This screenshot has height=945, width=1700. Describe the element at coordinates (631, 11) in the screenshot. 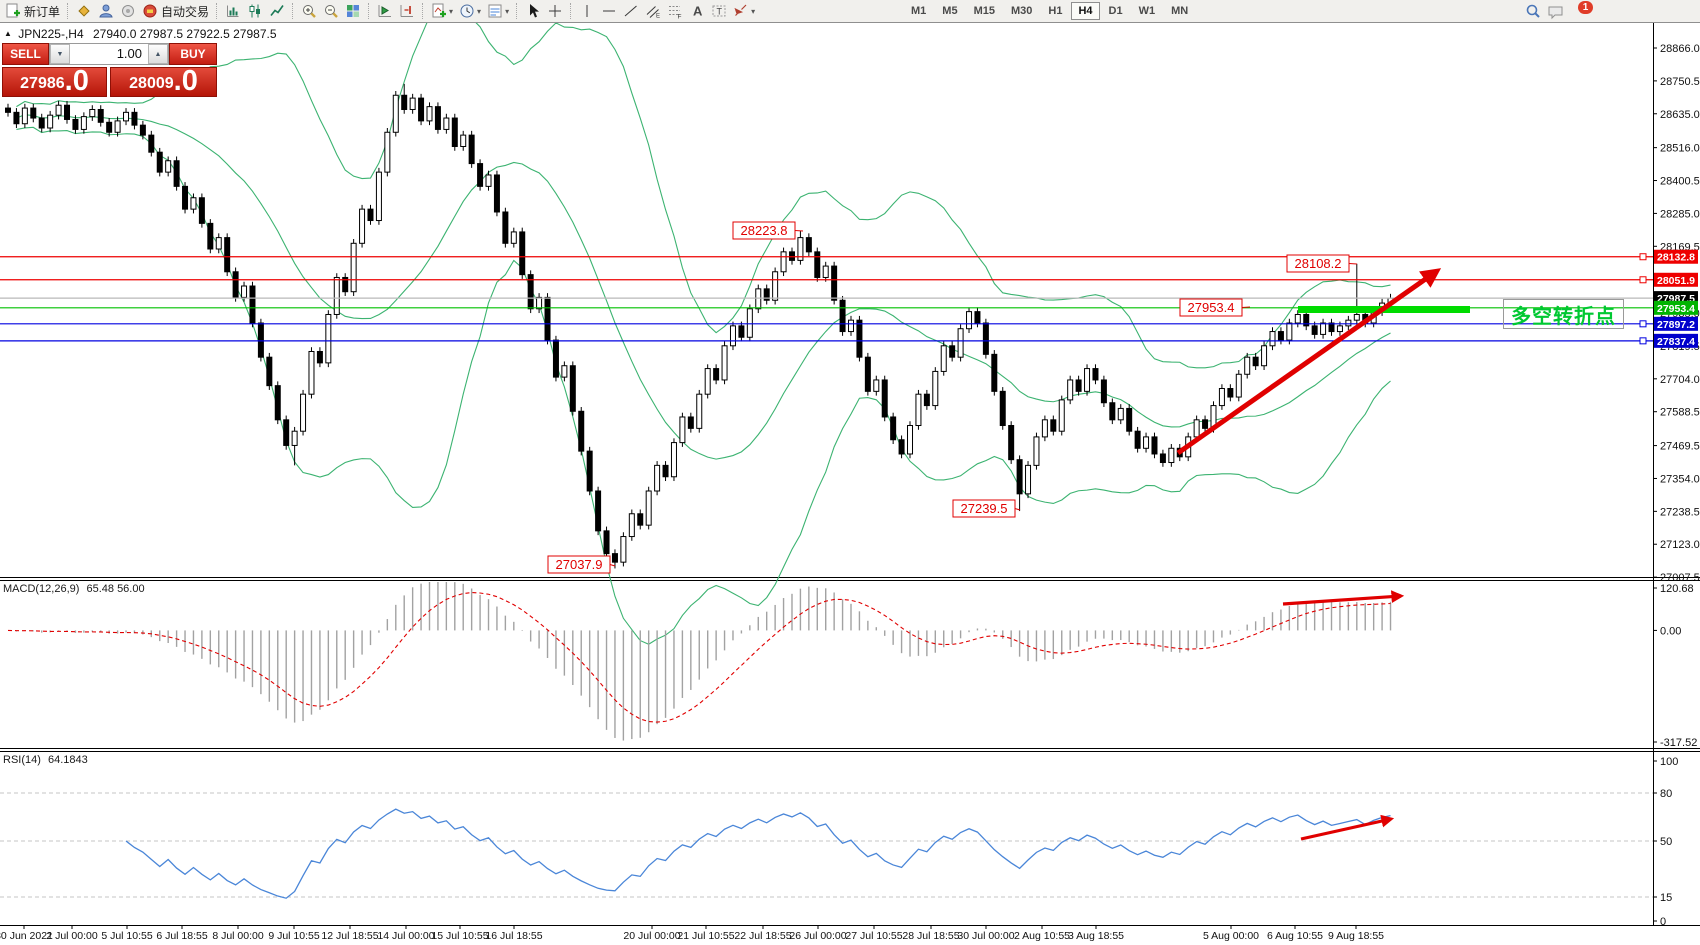

I see `trendline-tool` at that location.